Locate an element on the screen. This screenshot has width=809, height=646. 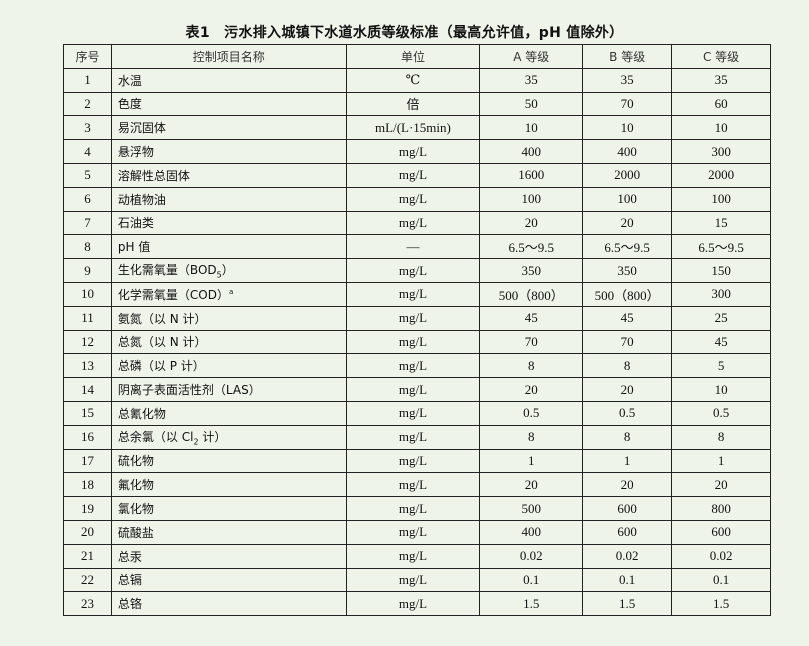
grade-c-value: 2000 is located at coordinates (721, 175).